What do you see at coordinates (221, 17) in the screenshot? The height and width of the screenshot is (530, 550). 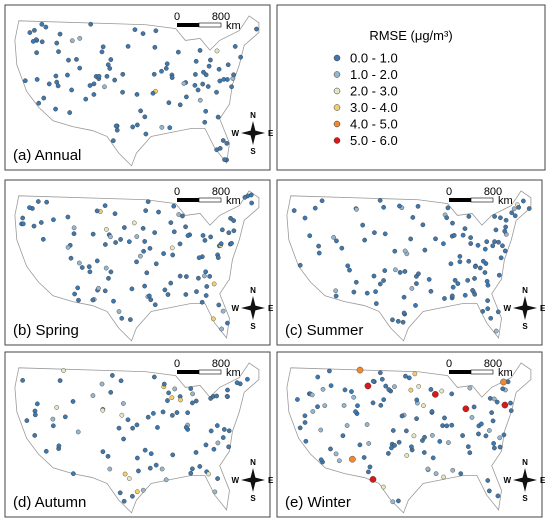 I see `scale-label: 800` at bounding box center [221, 17].